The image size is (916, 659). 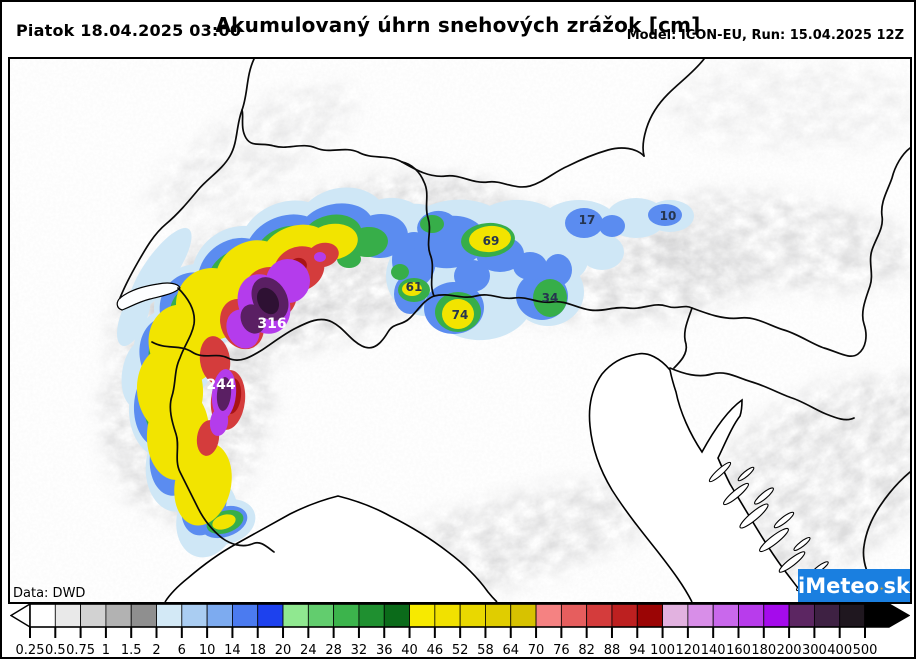 What do you see at coordinates (131, 650) in the screenshot?
I see `colorbar-tick-label: 1.5` at bounding box center [131, 650].